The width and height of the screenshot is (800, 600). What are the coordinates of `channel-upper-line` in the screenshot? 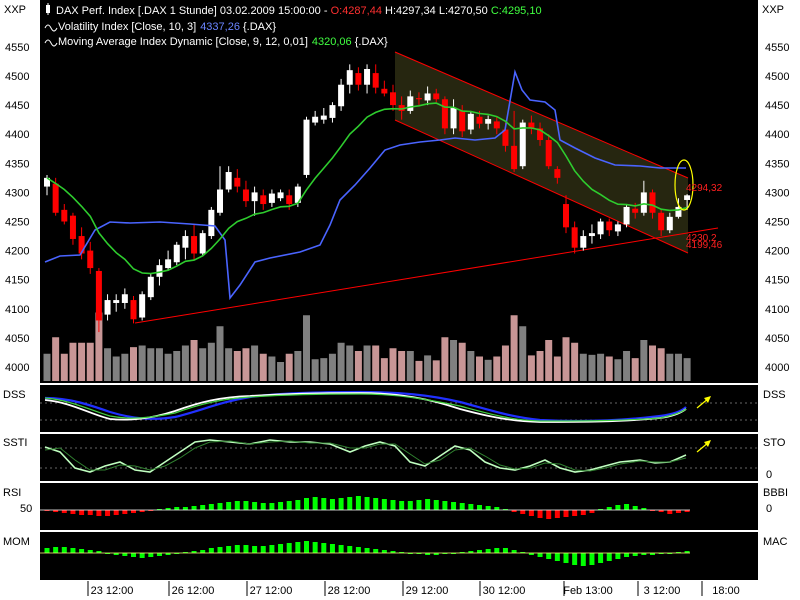 It's located at (541, 115).